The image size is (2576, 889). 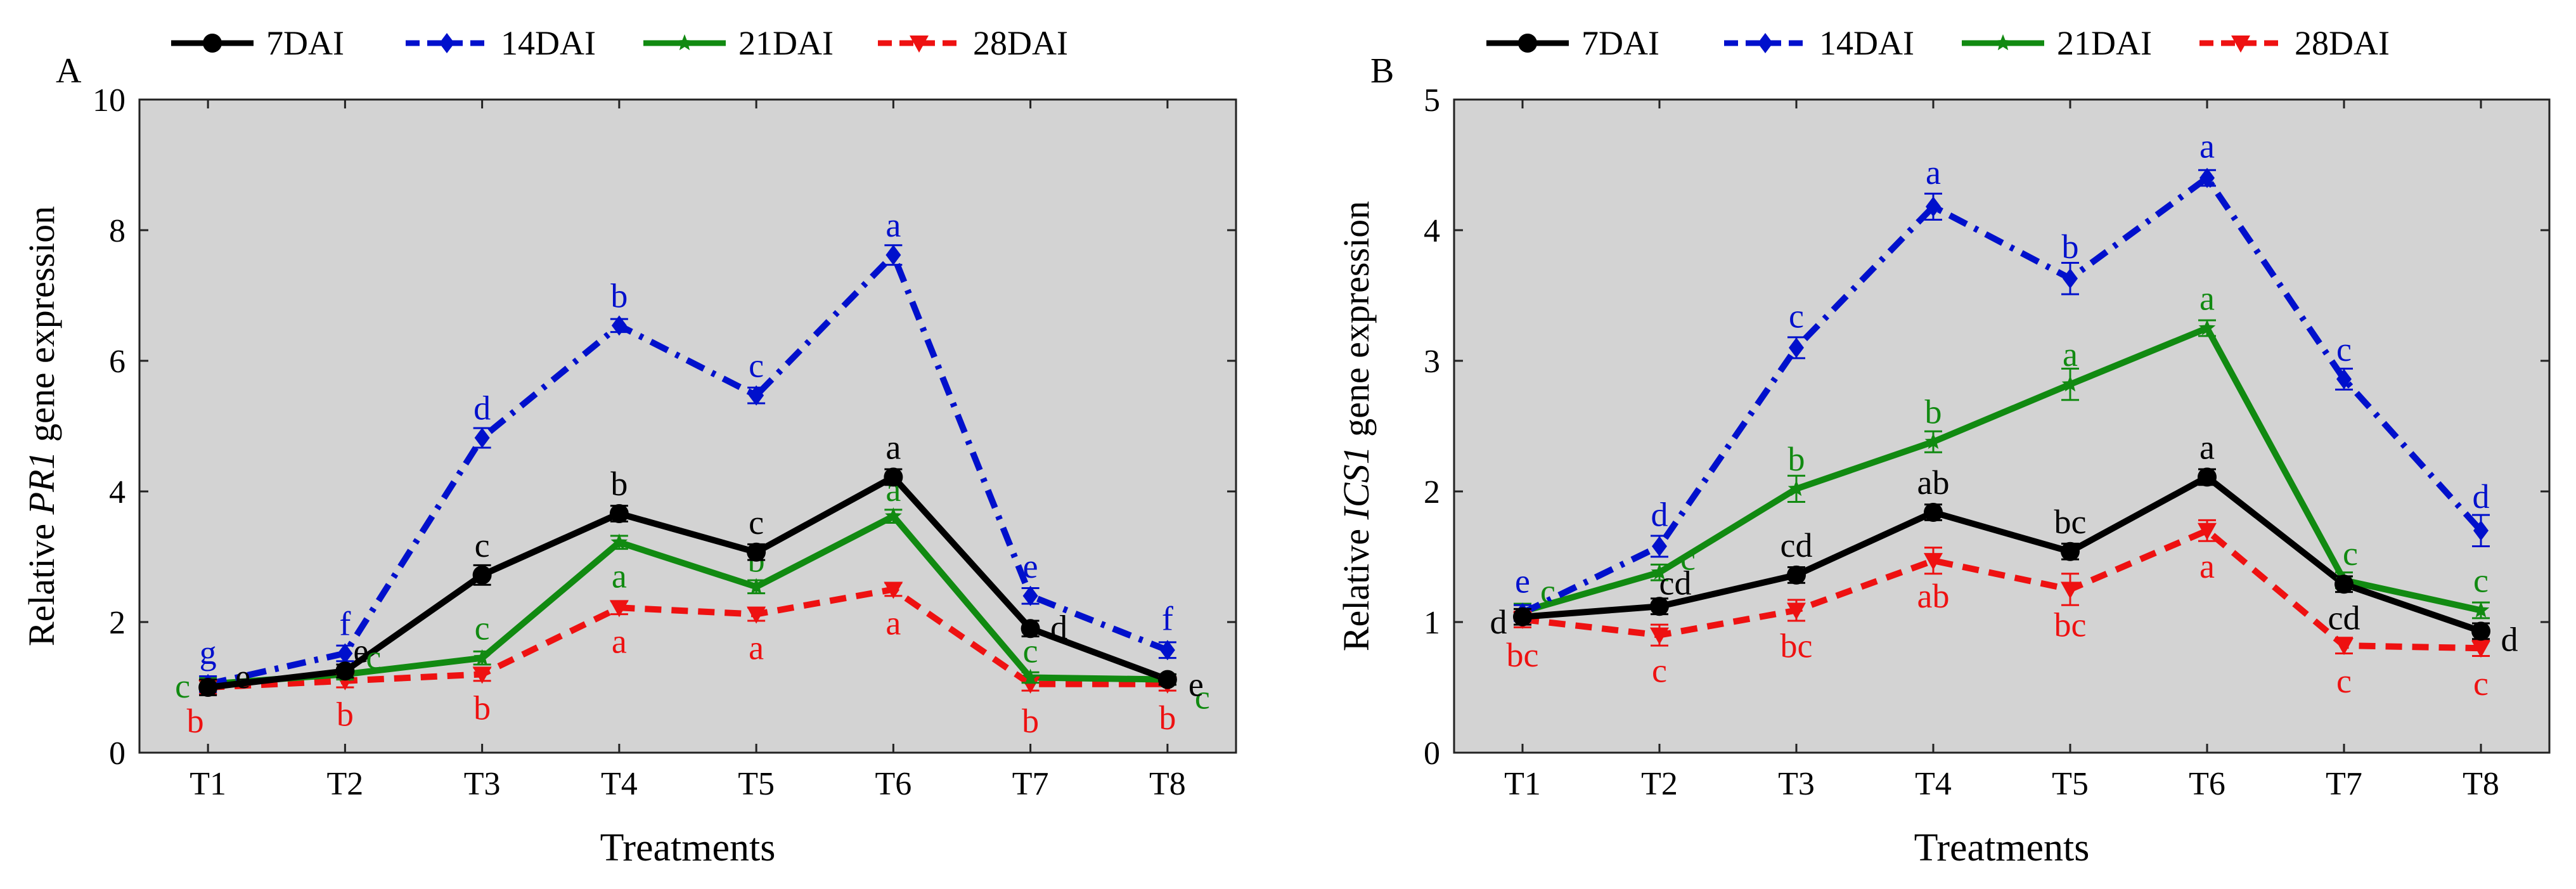 What do you see at coordinates (1933, 596) in the screenshot?
I see `significance-label: ab` at bounding box center [1933, 596].